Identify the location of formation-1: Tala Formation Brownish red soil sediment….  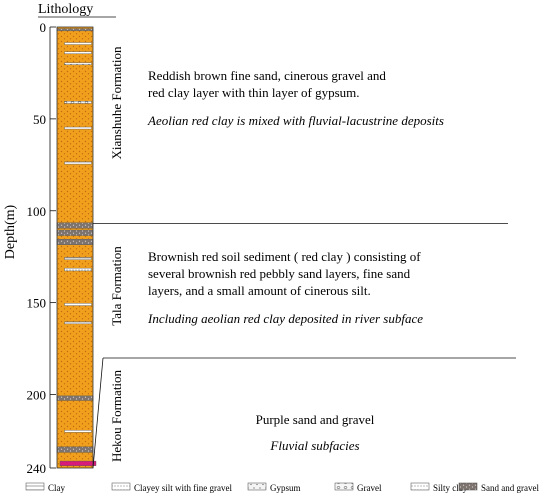
(266, 286).